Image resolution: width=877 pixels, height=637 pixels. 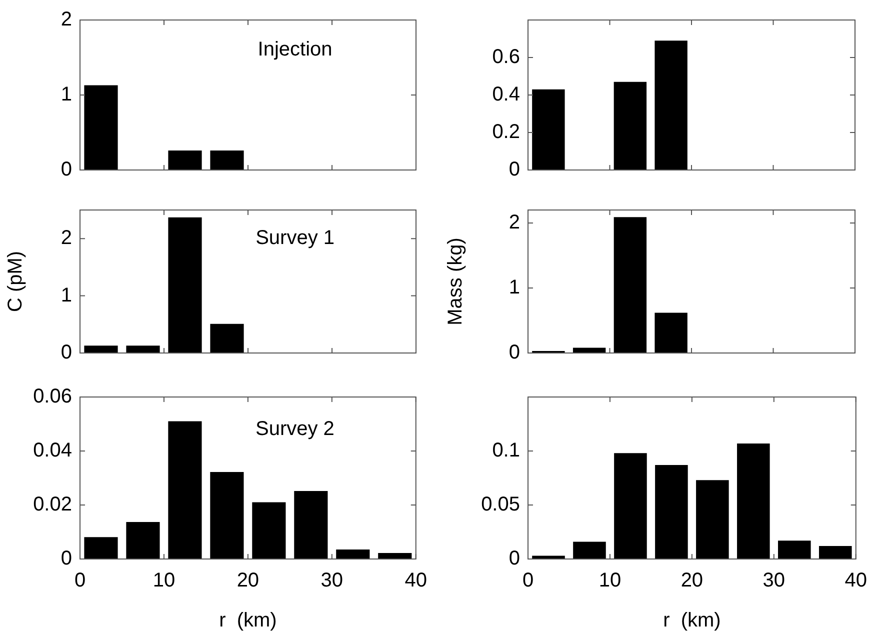 What do you see at coordinates (506, 95) in the screenshot?
I see `y-tick-label: 0.4` at bounding box center [506, 95].